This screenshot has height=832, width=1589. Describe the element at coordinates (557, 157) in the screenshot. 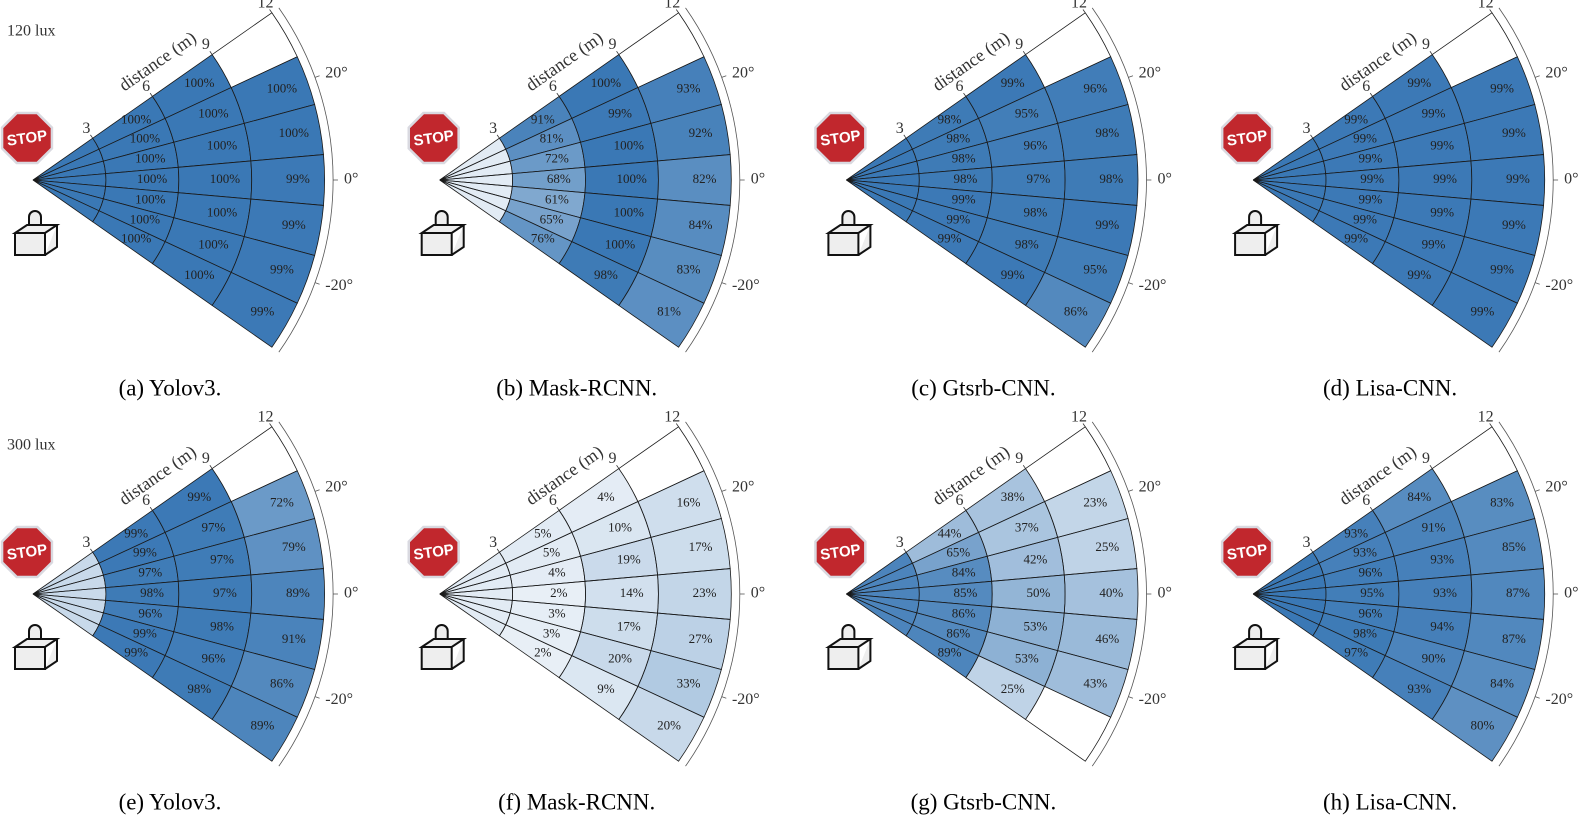

I see `value-label: 72%` at that location.